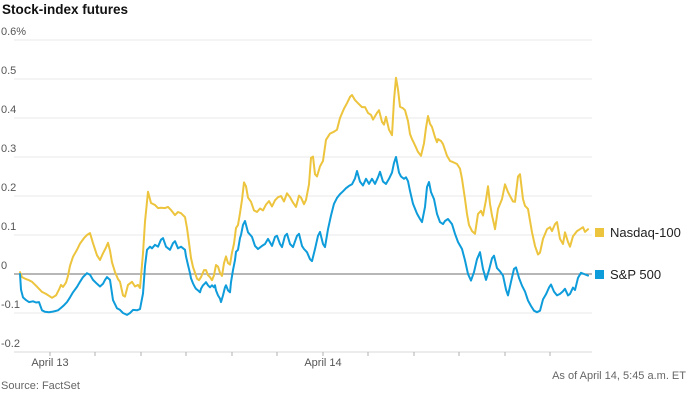 This screenshot has height=400, width=688. I want to click on x-axis-label: April 13, so click(50, 363).